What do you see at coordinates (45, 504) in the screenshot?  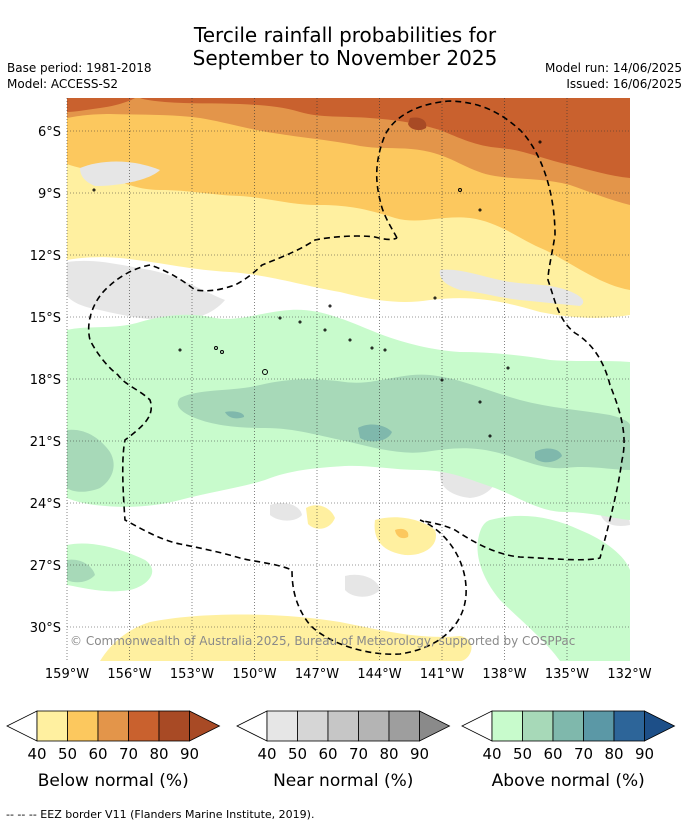 I see `y-tick-label: 24°S` at bounding box center [45, 504].